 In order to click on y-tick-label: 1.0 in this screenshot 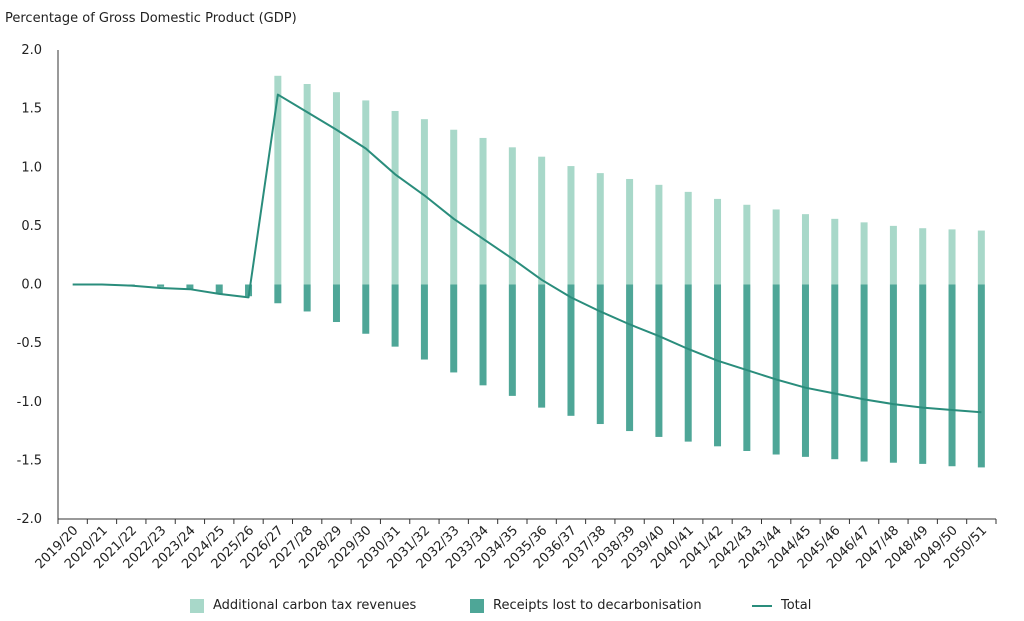, I will do `click(31, 167)`.